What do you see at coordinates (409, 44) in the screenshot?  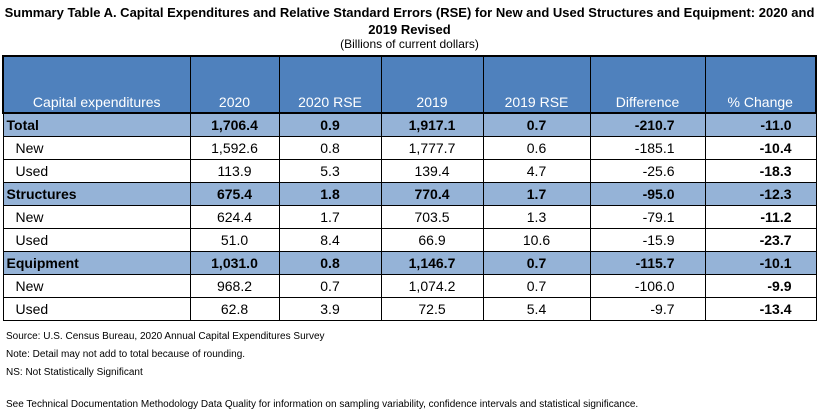 I see `table-subtitle: (Billions of current dollars)` at bounding box center [409, 44].